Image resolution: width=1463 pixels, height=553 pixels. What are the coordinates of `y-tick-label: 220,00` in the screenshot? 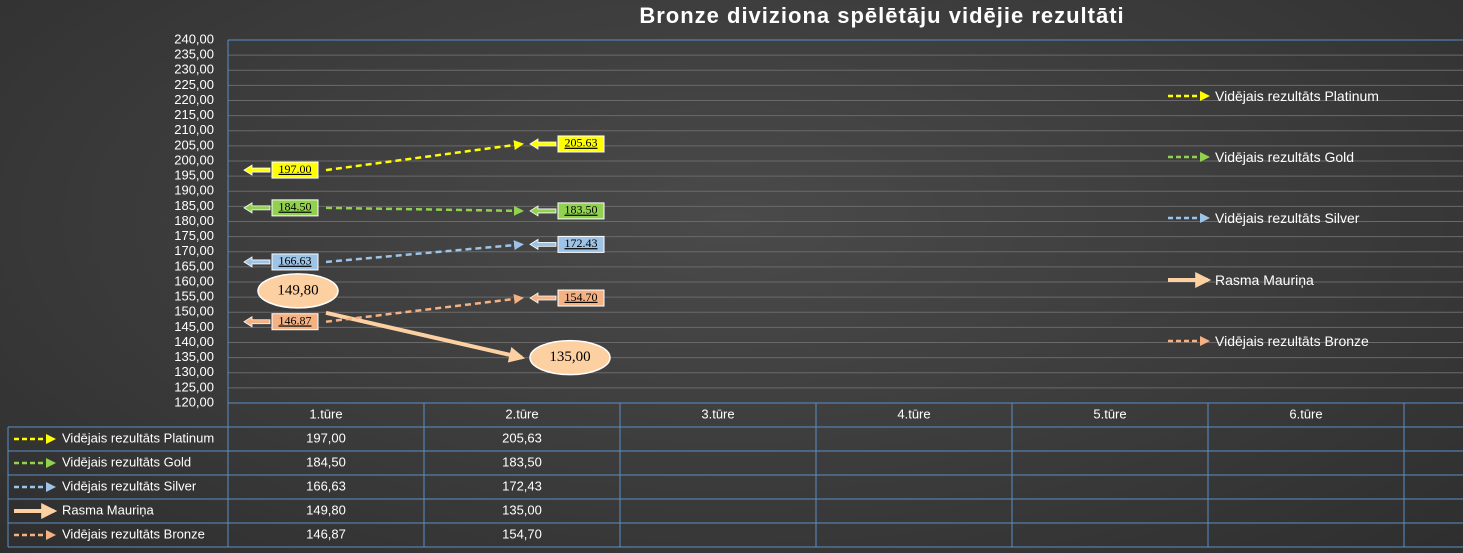 It's located at (194, 99).